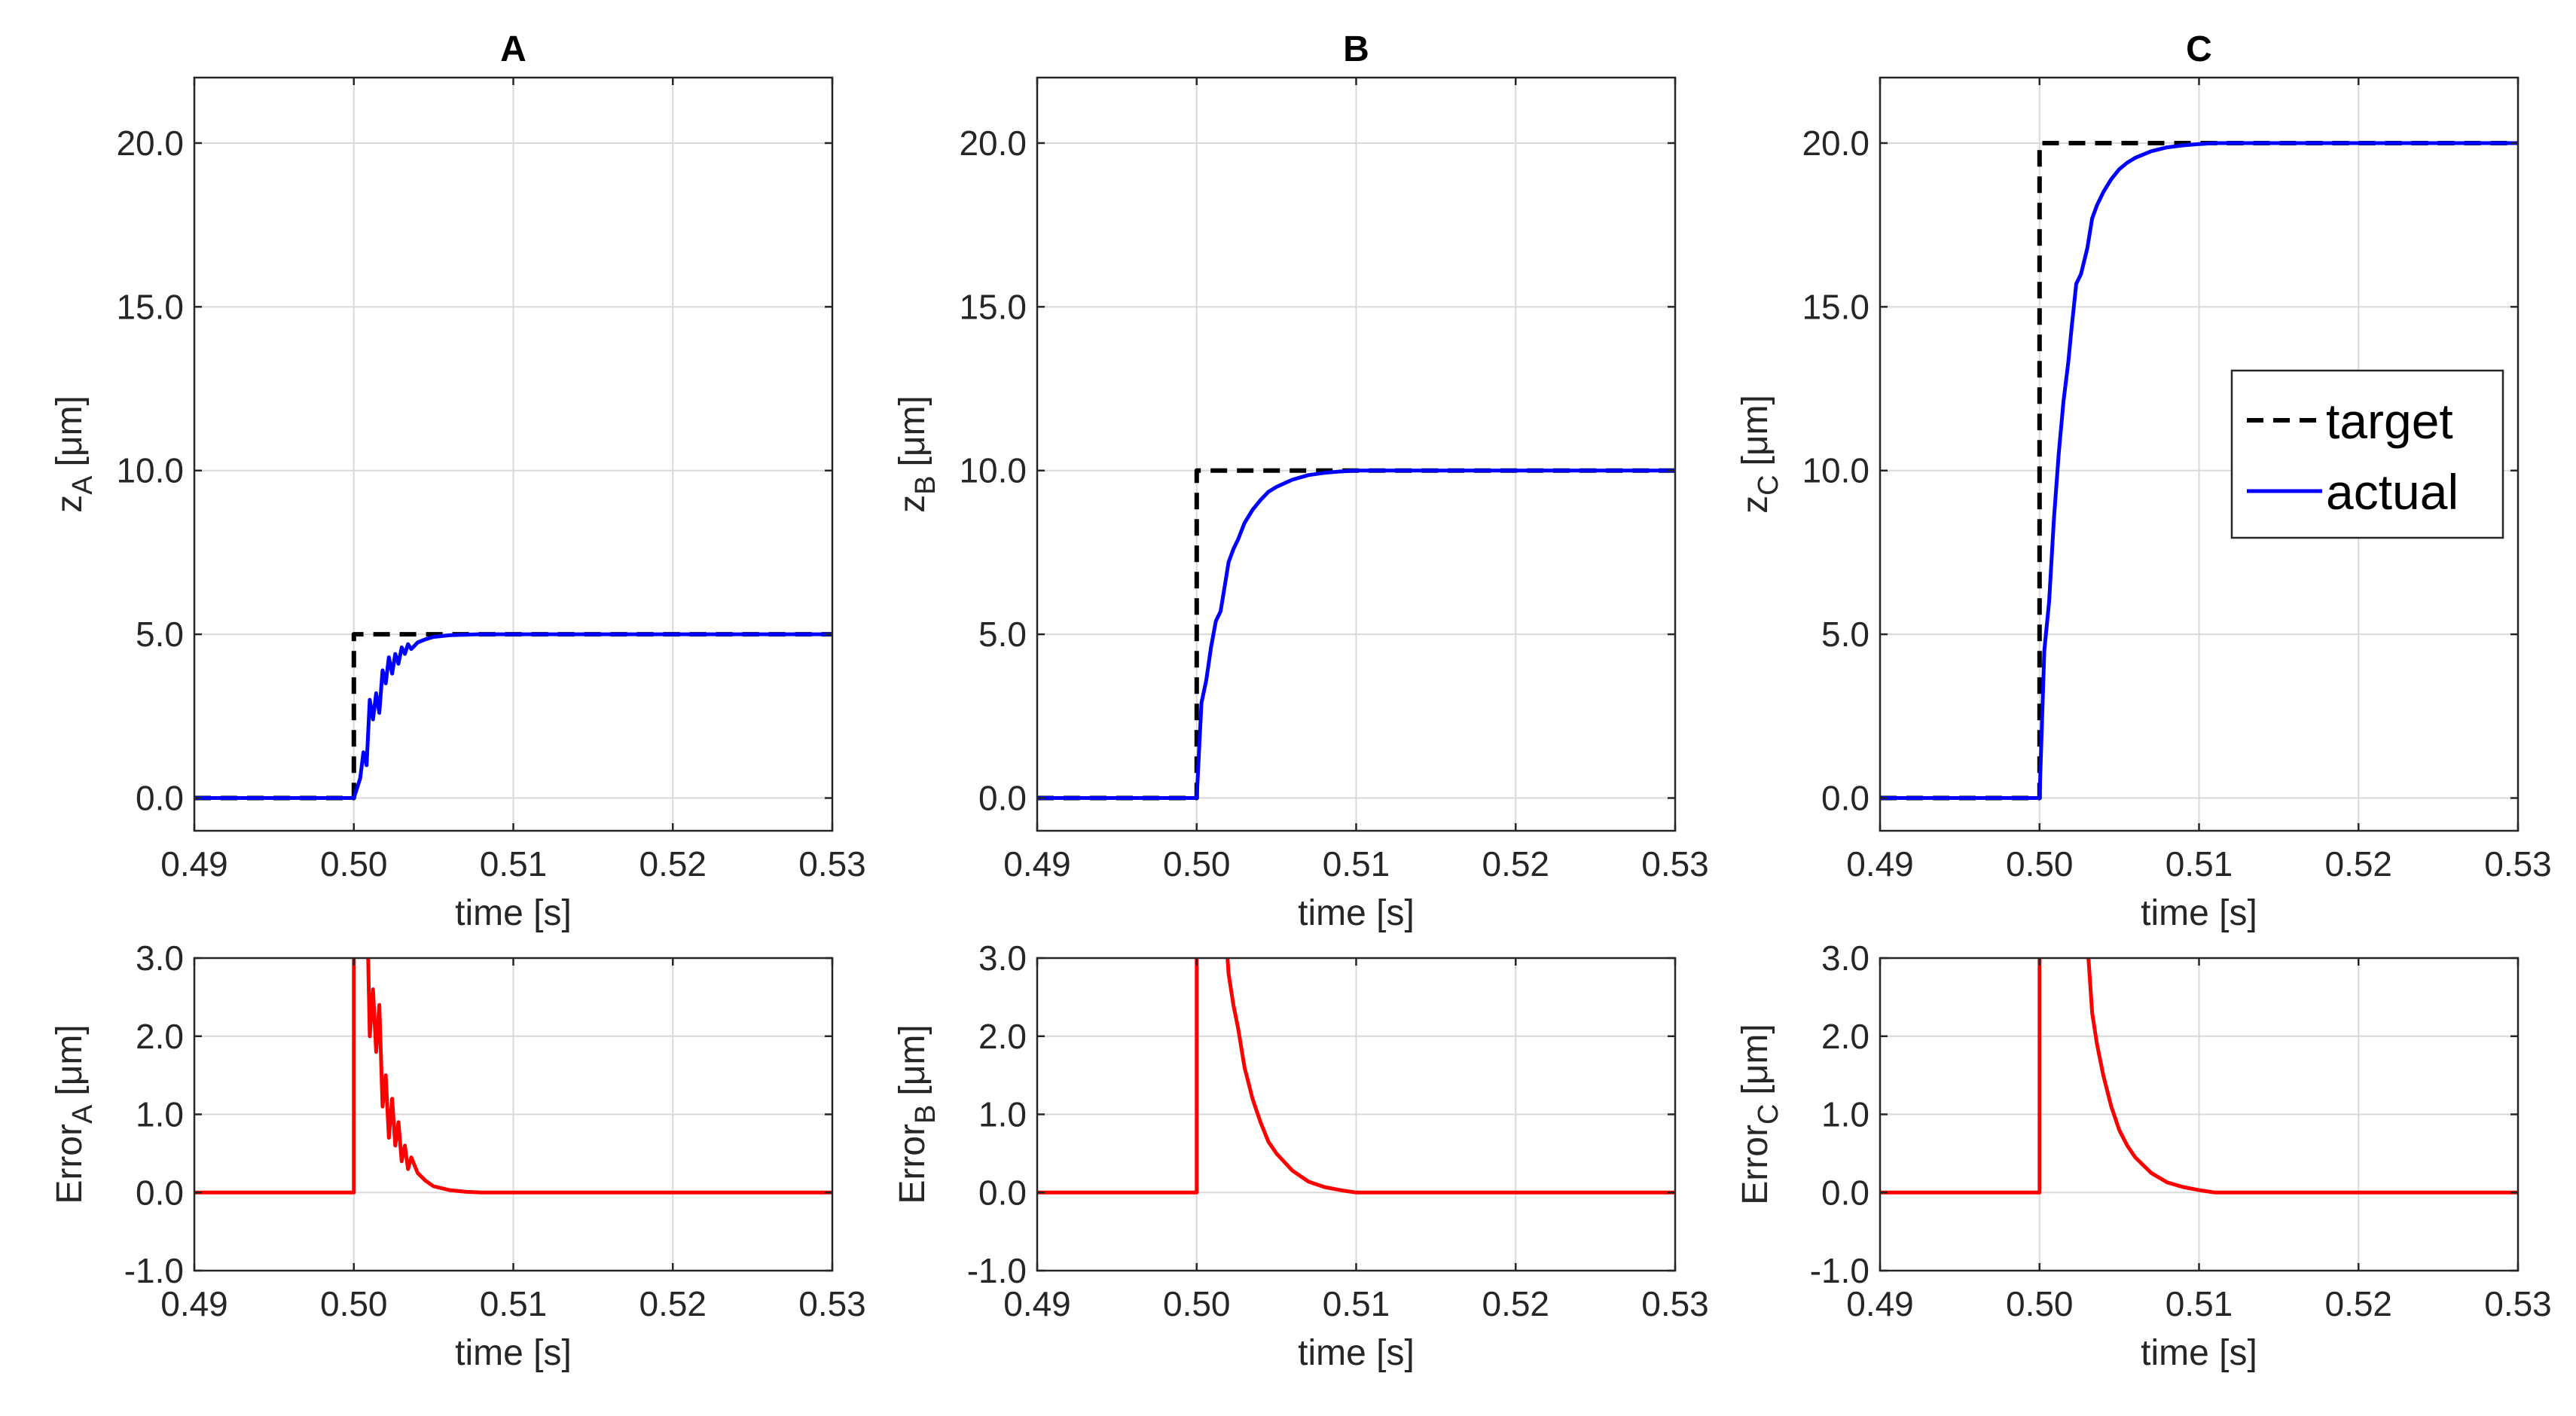  I want to click on y-axis-label: ErrorC [μm], so click(1760, 1114).